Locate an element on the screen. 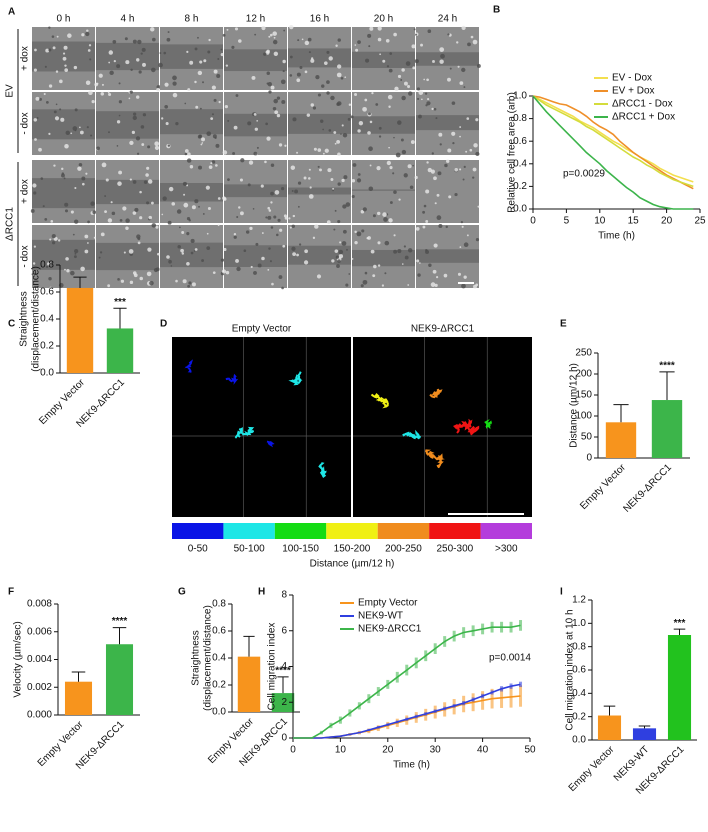 The width and height of the screenshot is (708, 832). column-label: 8 h is located at coordinates (192, 19).